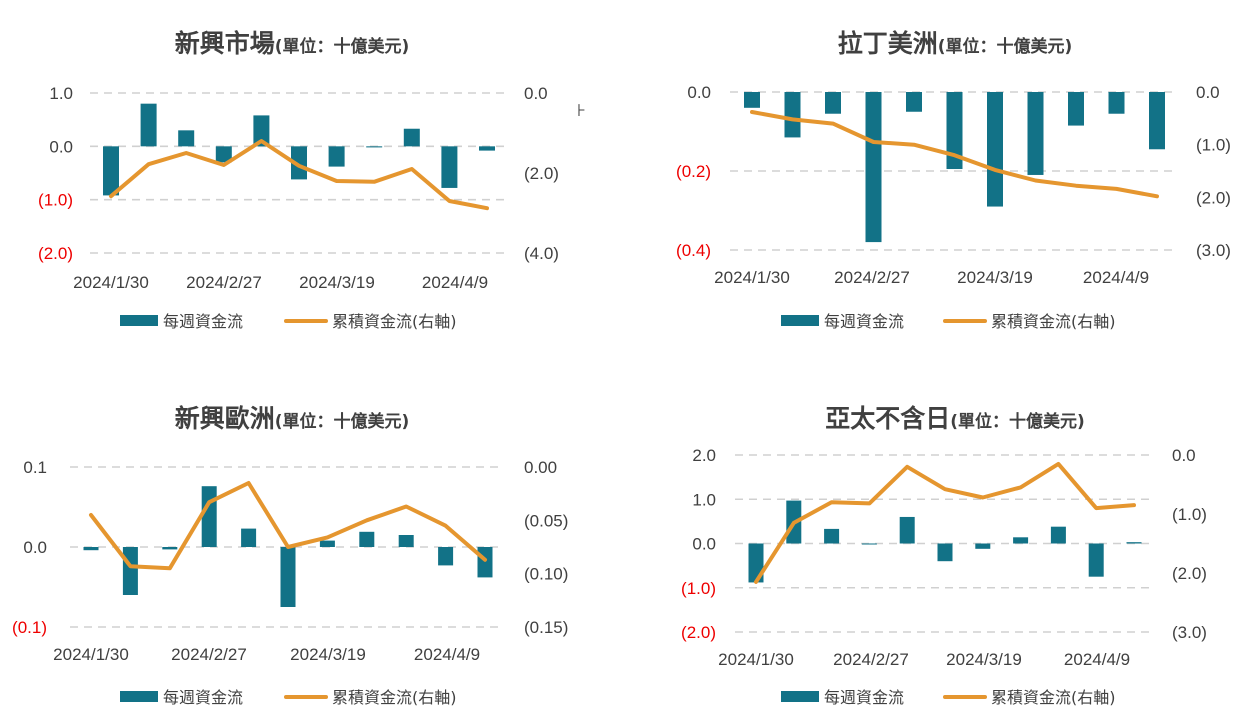  I want to click on left-axis-tick-label: (0.2), so click(693, 171).